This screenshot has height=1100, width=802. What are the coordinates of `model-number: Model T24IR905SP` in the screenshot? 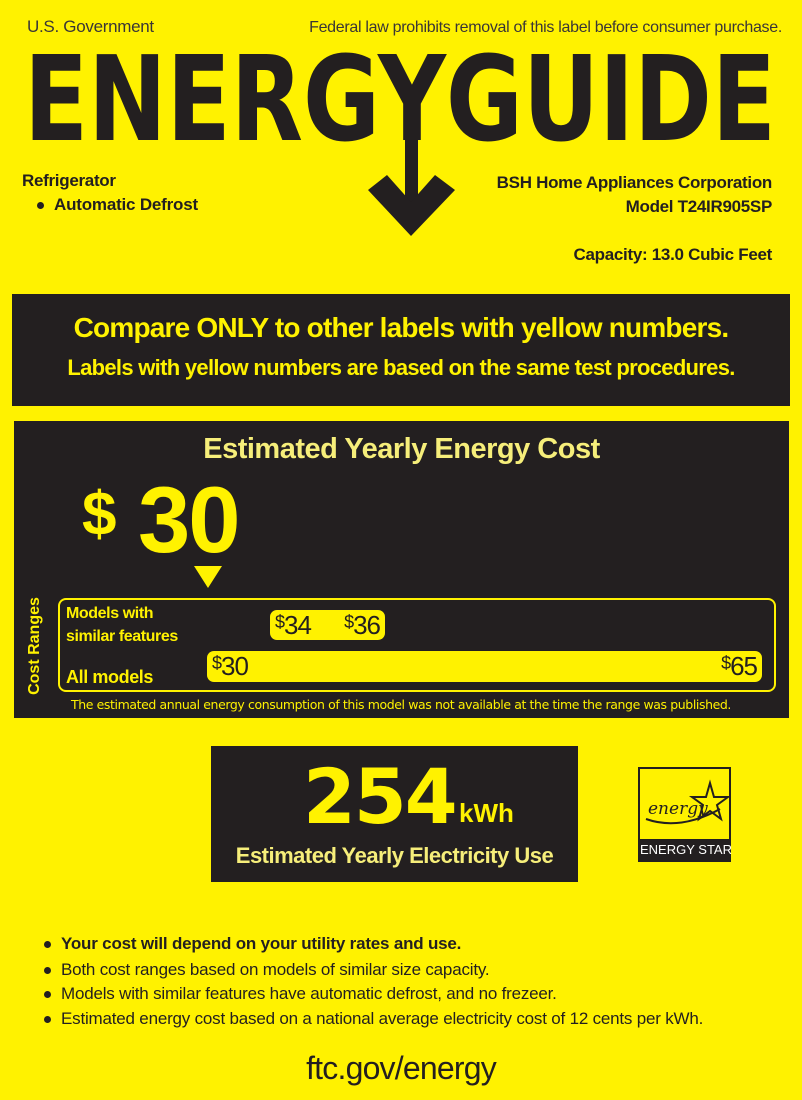 It's located at (699, 206).